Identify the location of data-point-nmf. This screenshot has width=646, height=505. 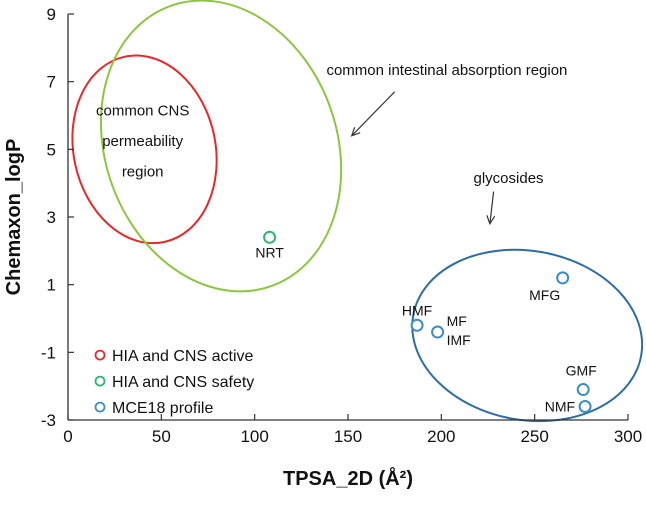
(585, 406).